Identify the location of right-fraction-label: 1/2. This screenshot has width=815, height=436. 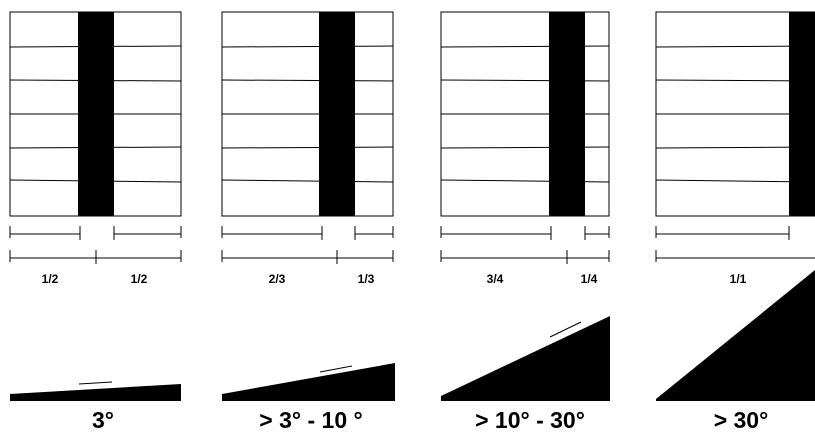
(139, 279).